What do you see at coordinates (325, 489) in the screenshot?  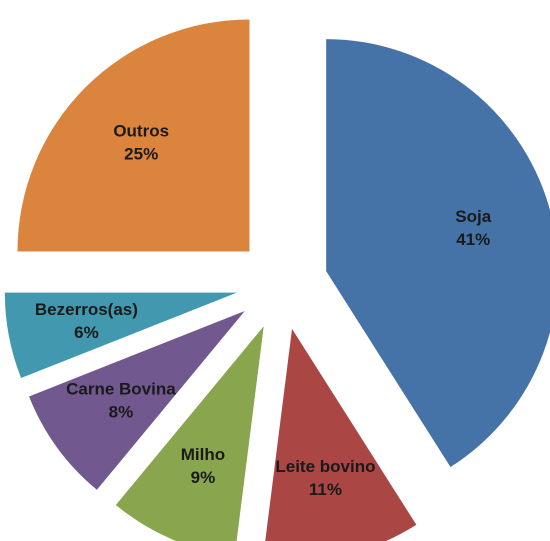 I see `value-label: 11%` at bounding box center [325, 489].